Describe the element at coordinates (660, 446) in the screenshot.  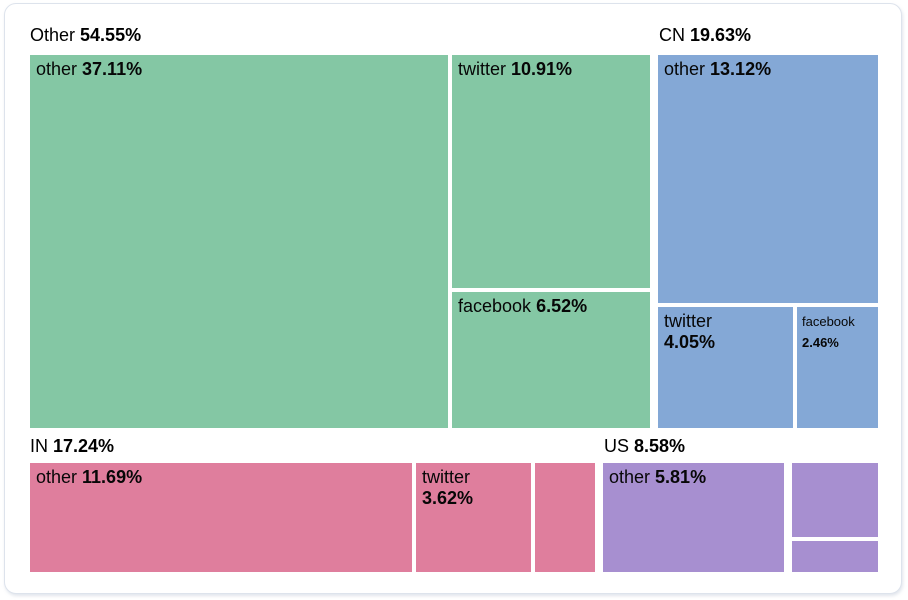
I see `group-value: 8.58%` at that location.